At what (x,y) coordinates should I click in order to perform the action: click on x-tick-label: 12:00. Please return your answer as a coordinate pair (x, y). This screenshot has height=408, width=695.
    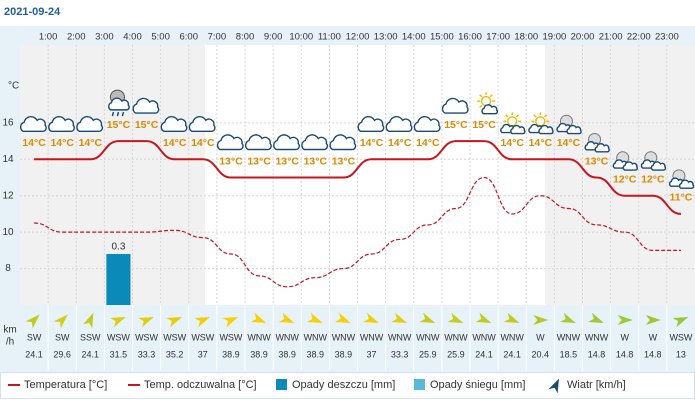
    Looking at the image, I should click on (358, 37).